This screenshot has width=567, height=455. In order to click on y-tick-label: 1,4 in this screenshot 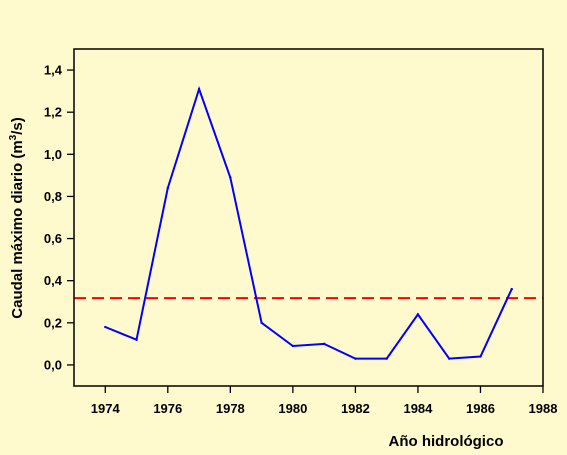, I will do `click(53, 70)`.